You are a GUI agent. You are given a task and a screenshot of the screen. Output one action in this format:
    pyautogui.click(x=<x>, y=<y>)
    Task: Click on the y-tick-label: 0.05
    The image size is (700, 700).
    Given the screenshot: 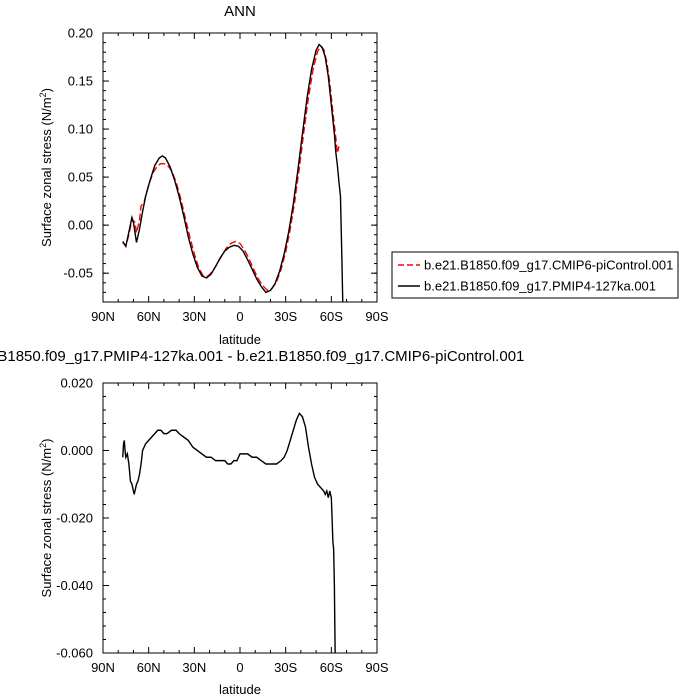 What is the action you would take?
    pyautogui.click(x=80, y=177)
    